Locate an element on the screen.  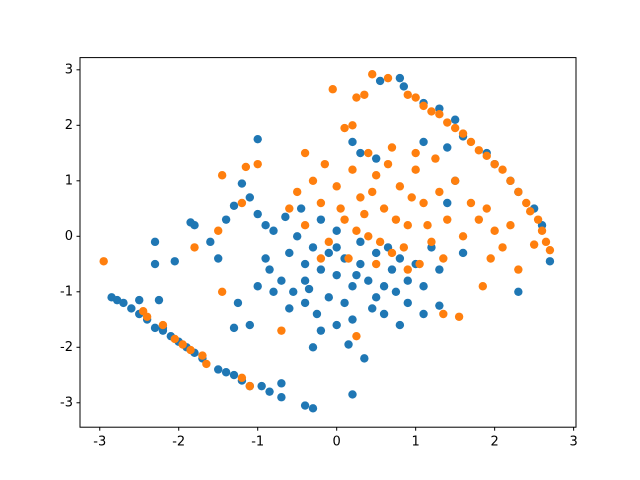
y-tick-label: -2 is located at coordinates (66, 347).